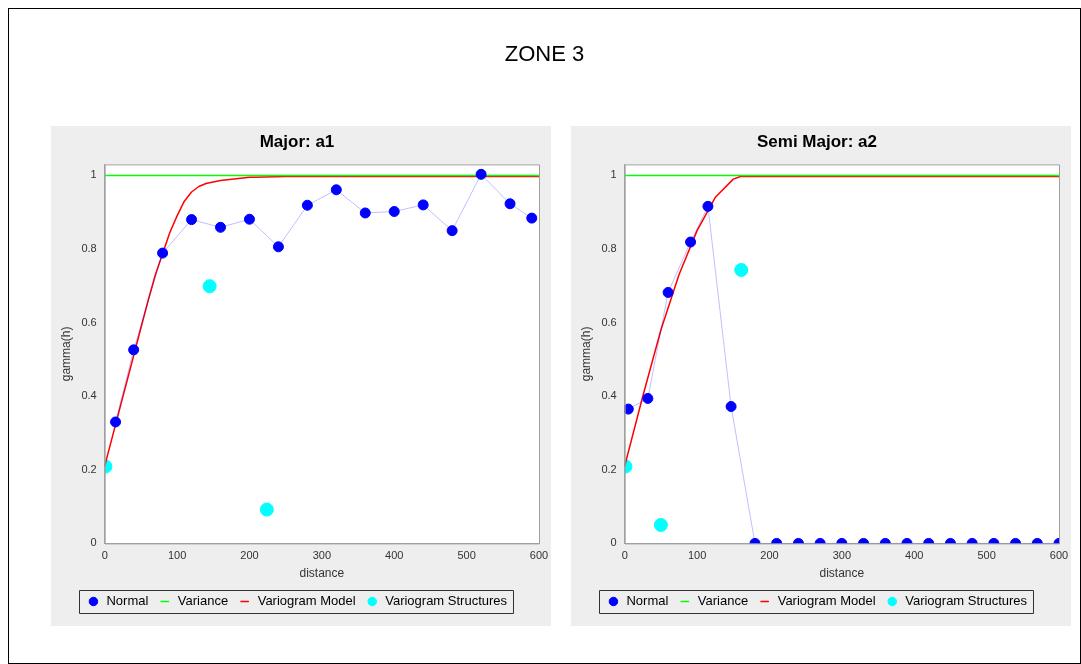  What do you see at coordinates (544, 54) in the screenshot?
I see `text: ZONE 3` at bounding box center [544, 54].